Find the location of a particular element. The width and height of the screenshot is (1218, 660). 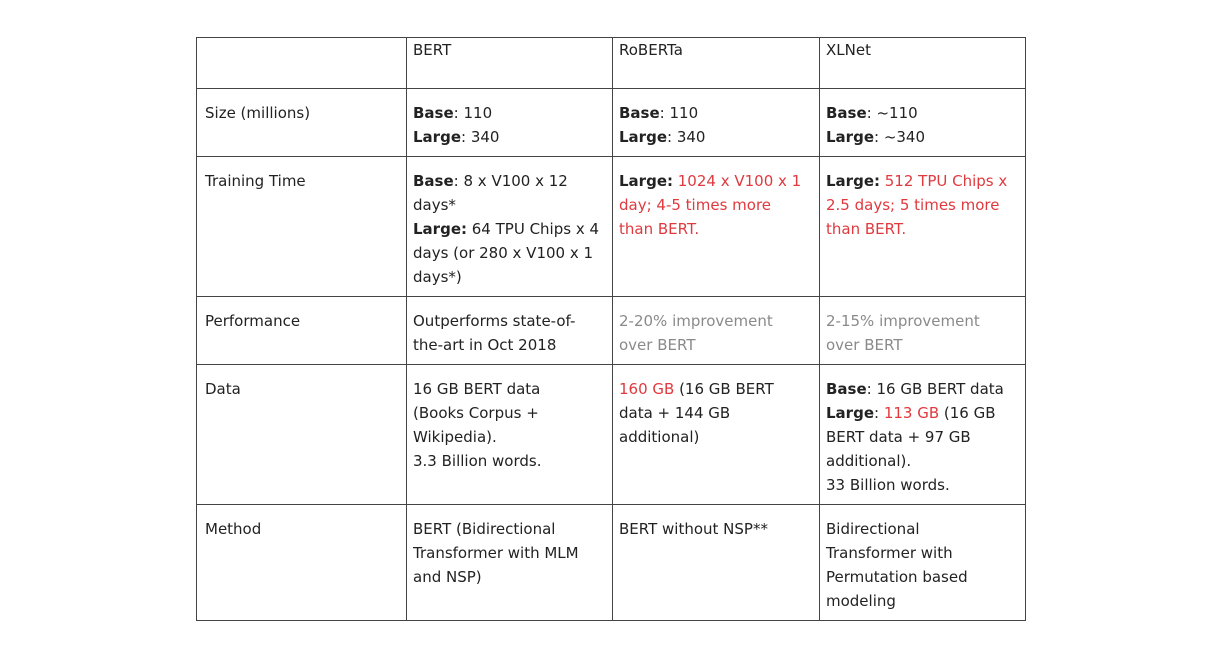

training-xlnet-cont2: than BERT. is located at coordinates (866, 229).